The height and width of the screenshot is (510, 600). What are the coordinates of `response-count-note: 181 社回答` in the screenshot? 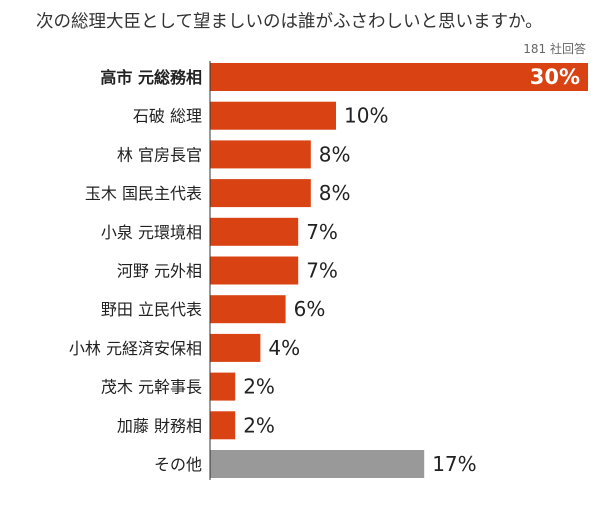 It's located at (554, 49).